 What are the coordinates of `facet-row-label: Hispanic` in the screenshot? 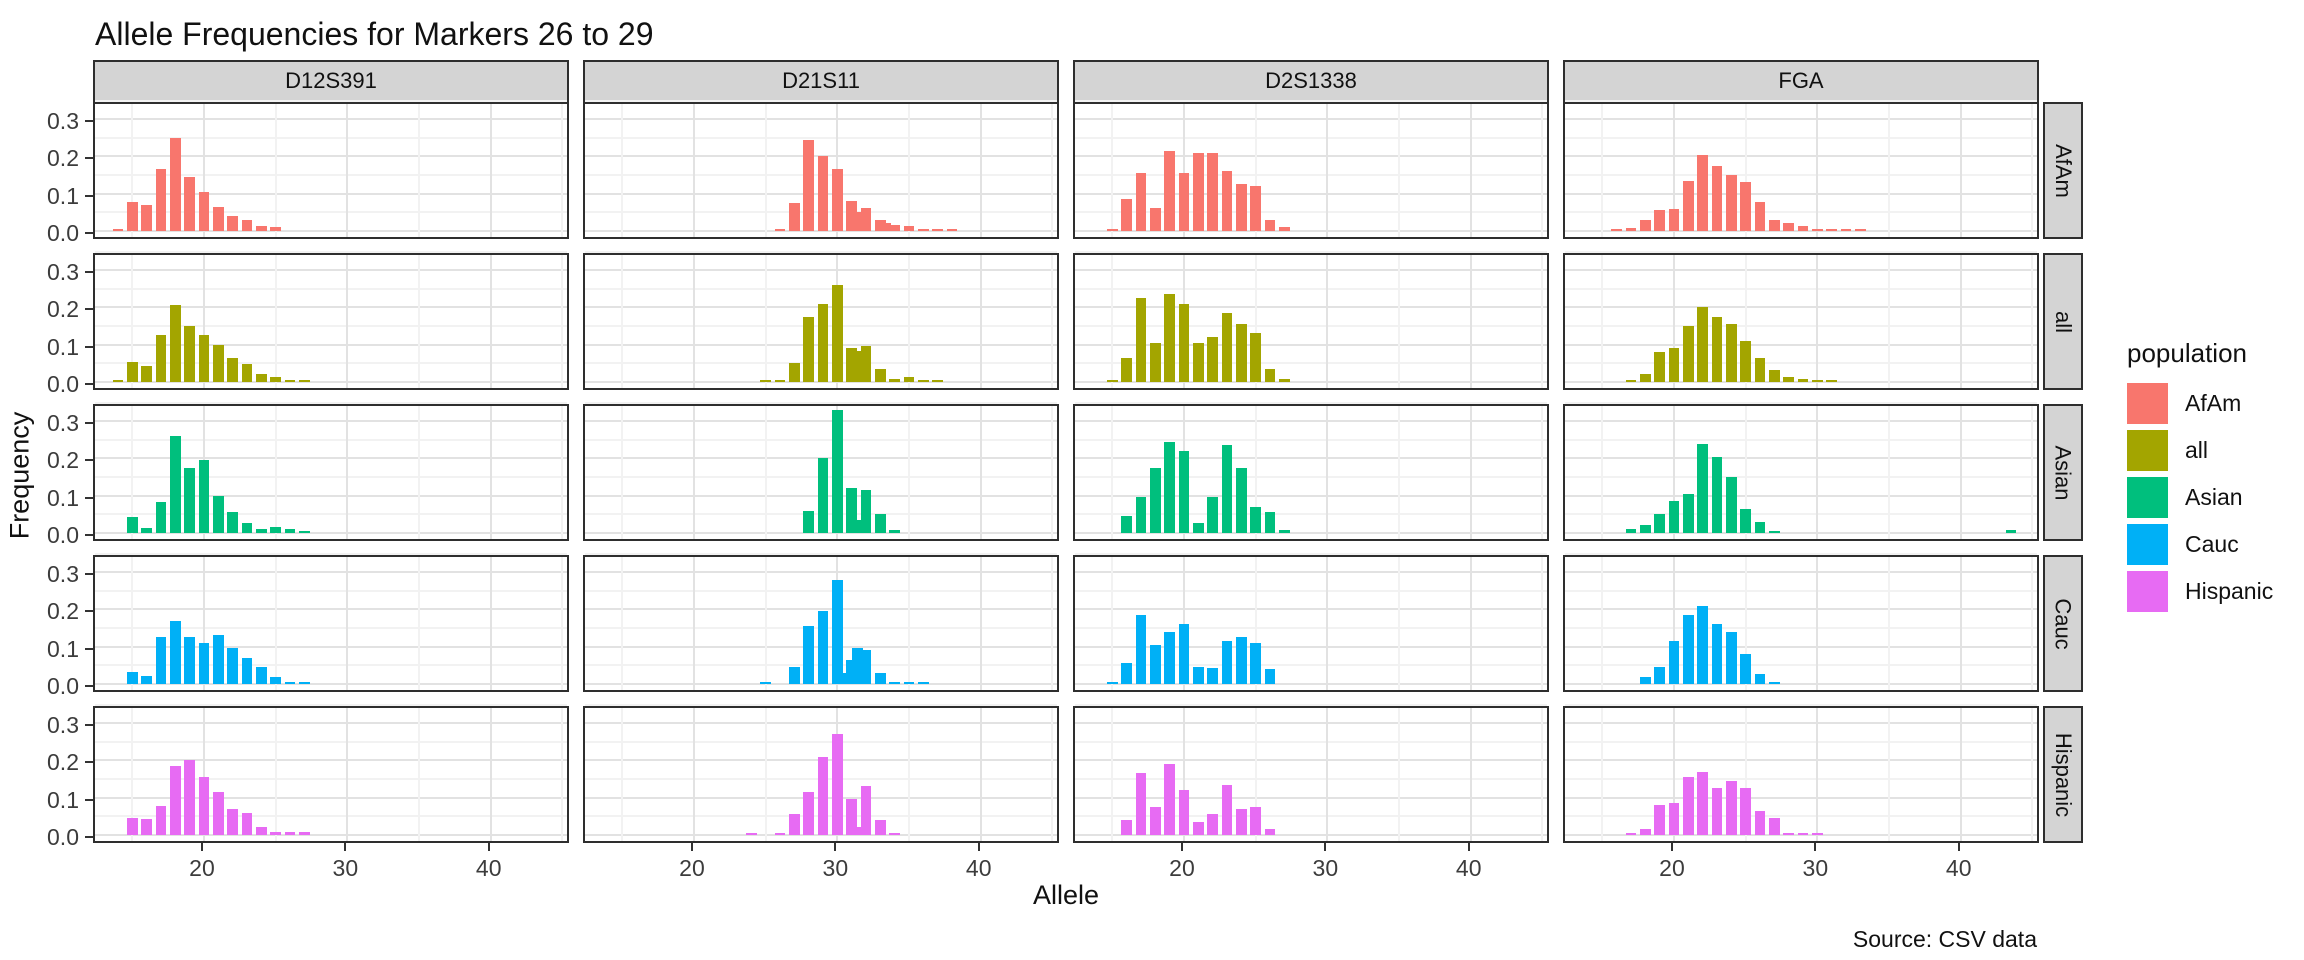 It's located at (2063, 774).